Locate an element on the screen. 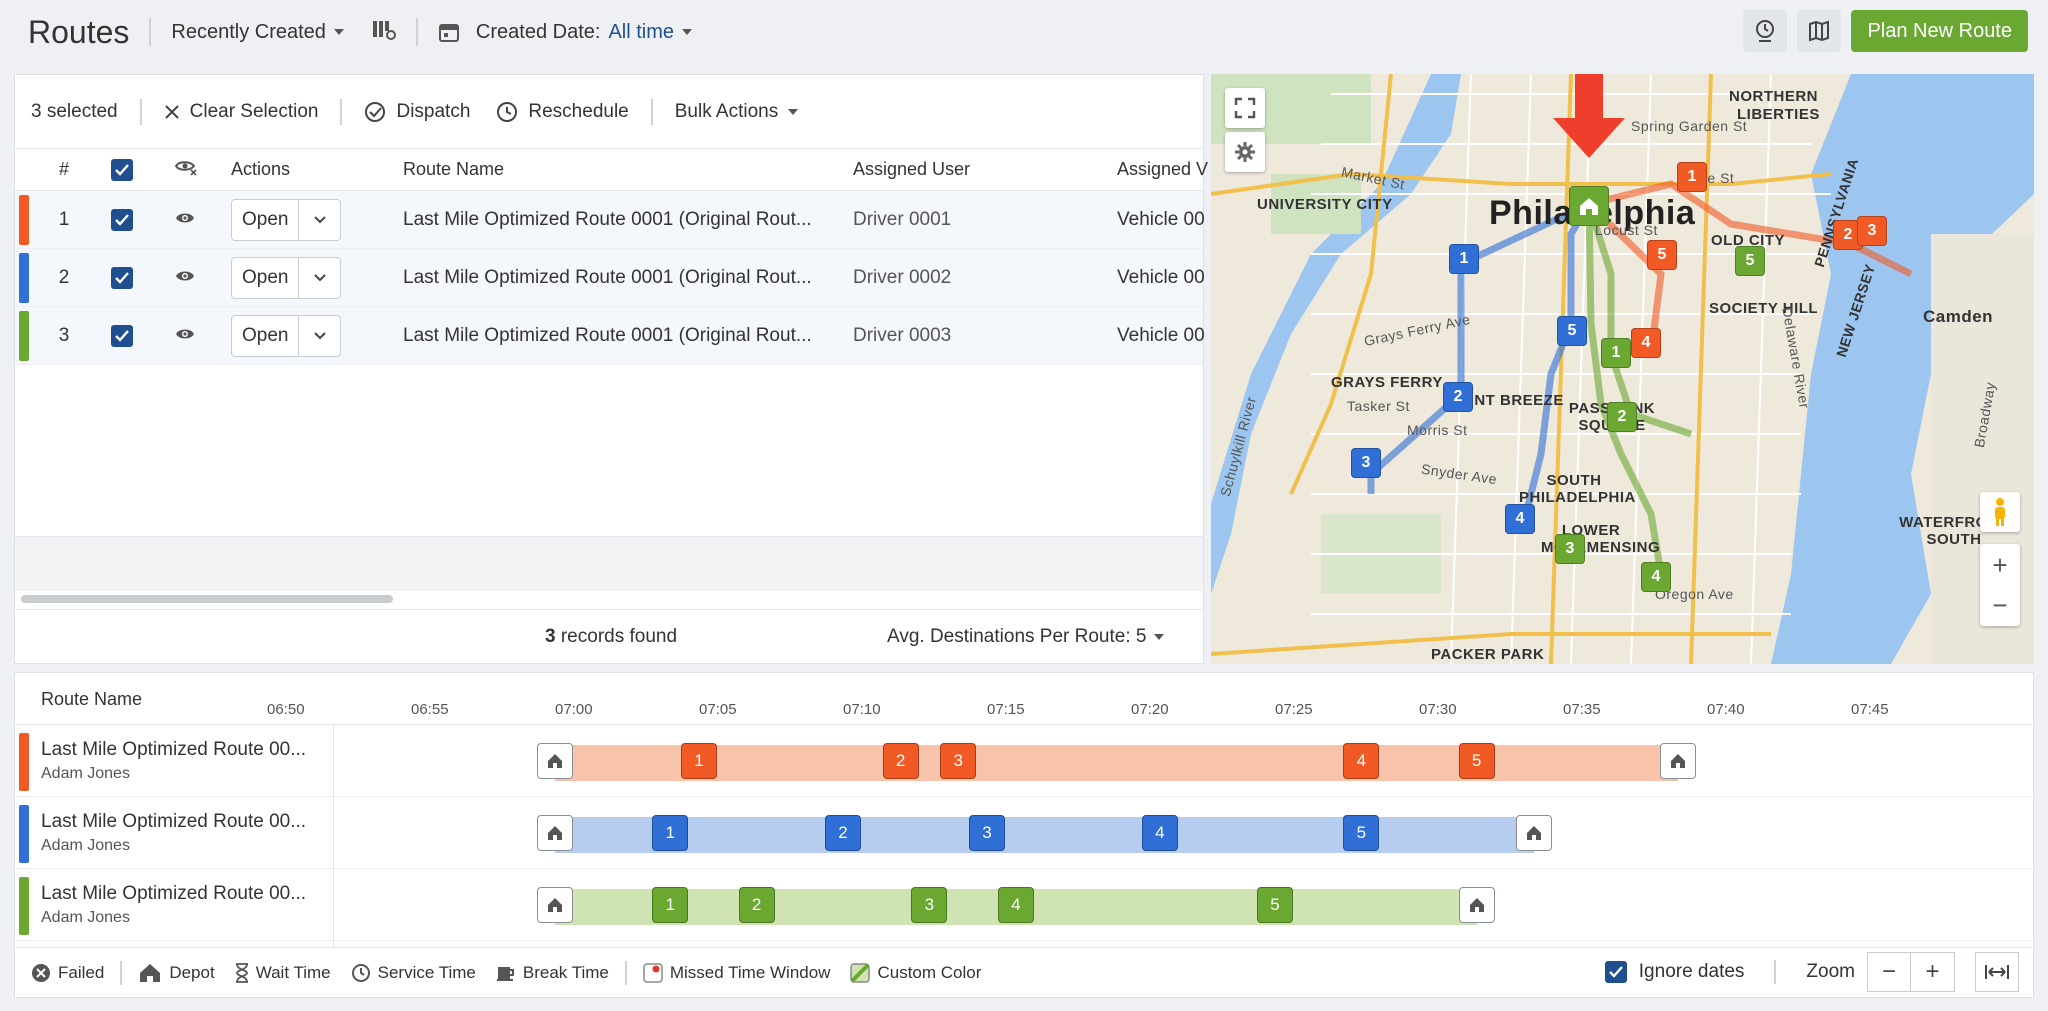 Image resolution: width=2048 pixels, height=1011 pixels. columns-settings-icon is located at coordinates (384, 32).